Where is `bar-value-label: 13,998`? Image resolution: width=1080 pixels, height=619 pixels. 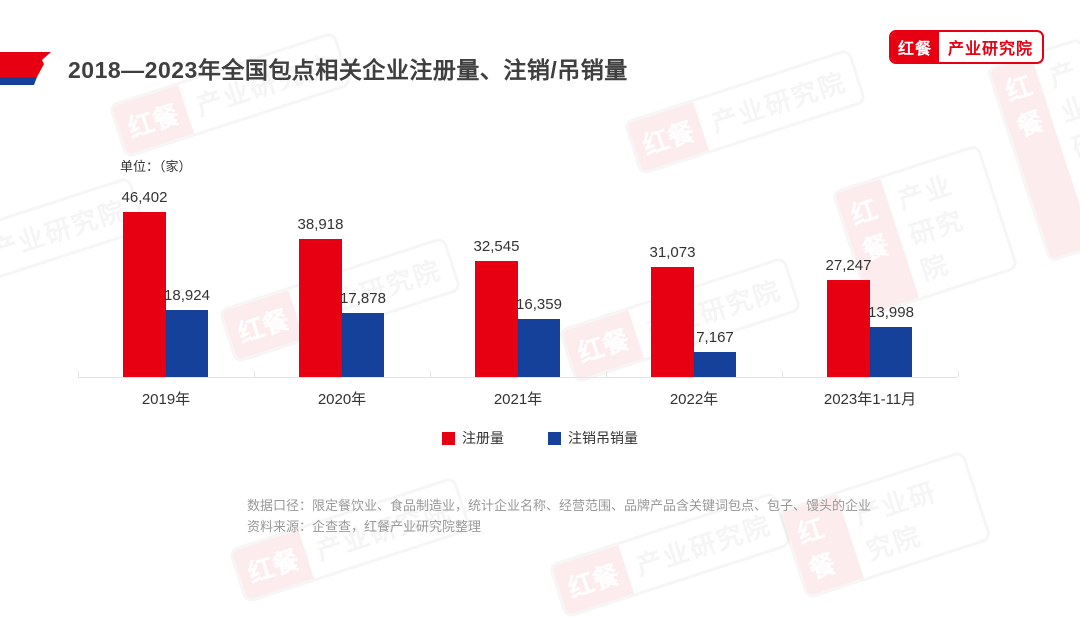
bar-value-label: 13,998 is located at coordinates (891, 312).